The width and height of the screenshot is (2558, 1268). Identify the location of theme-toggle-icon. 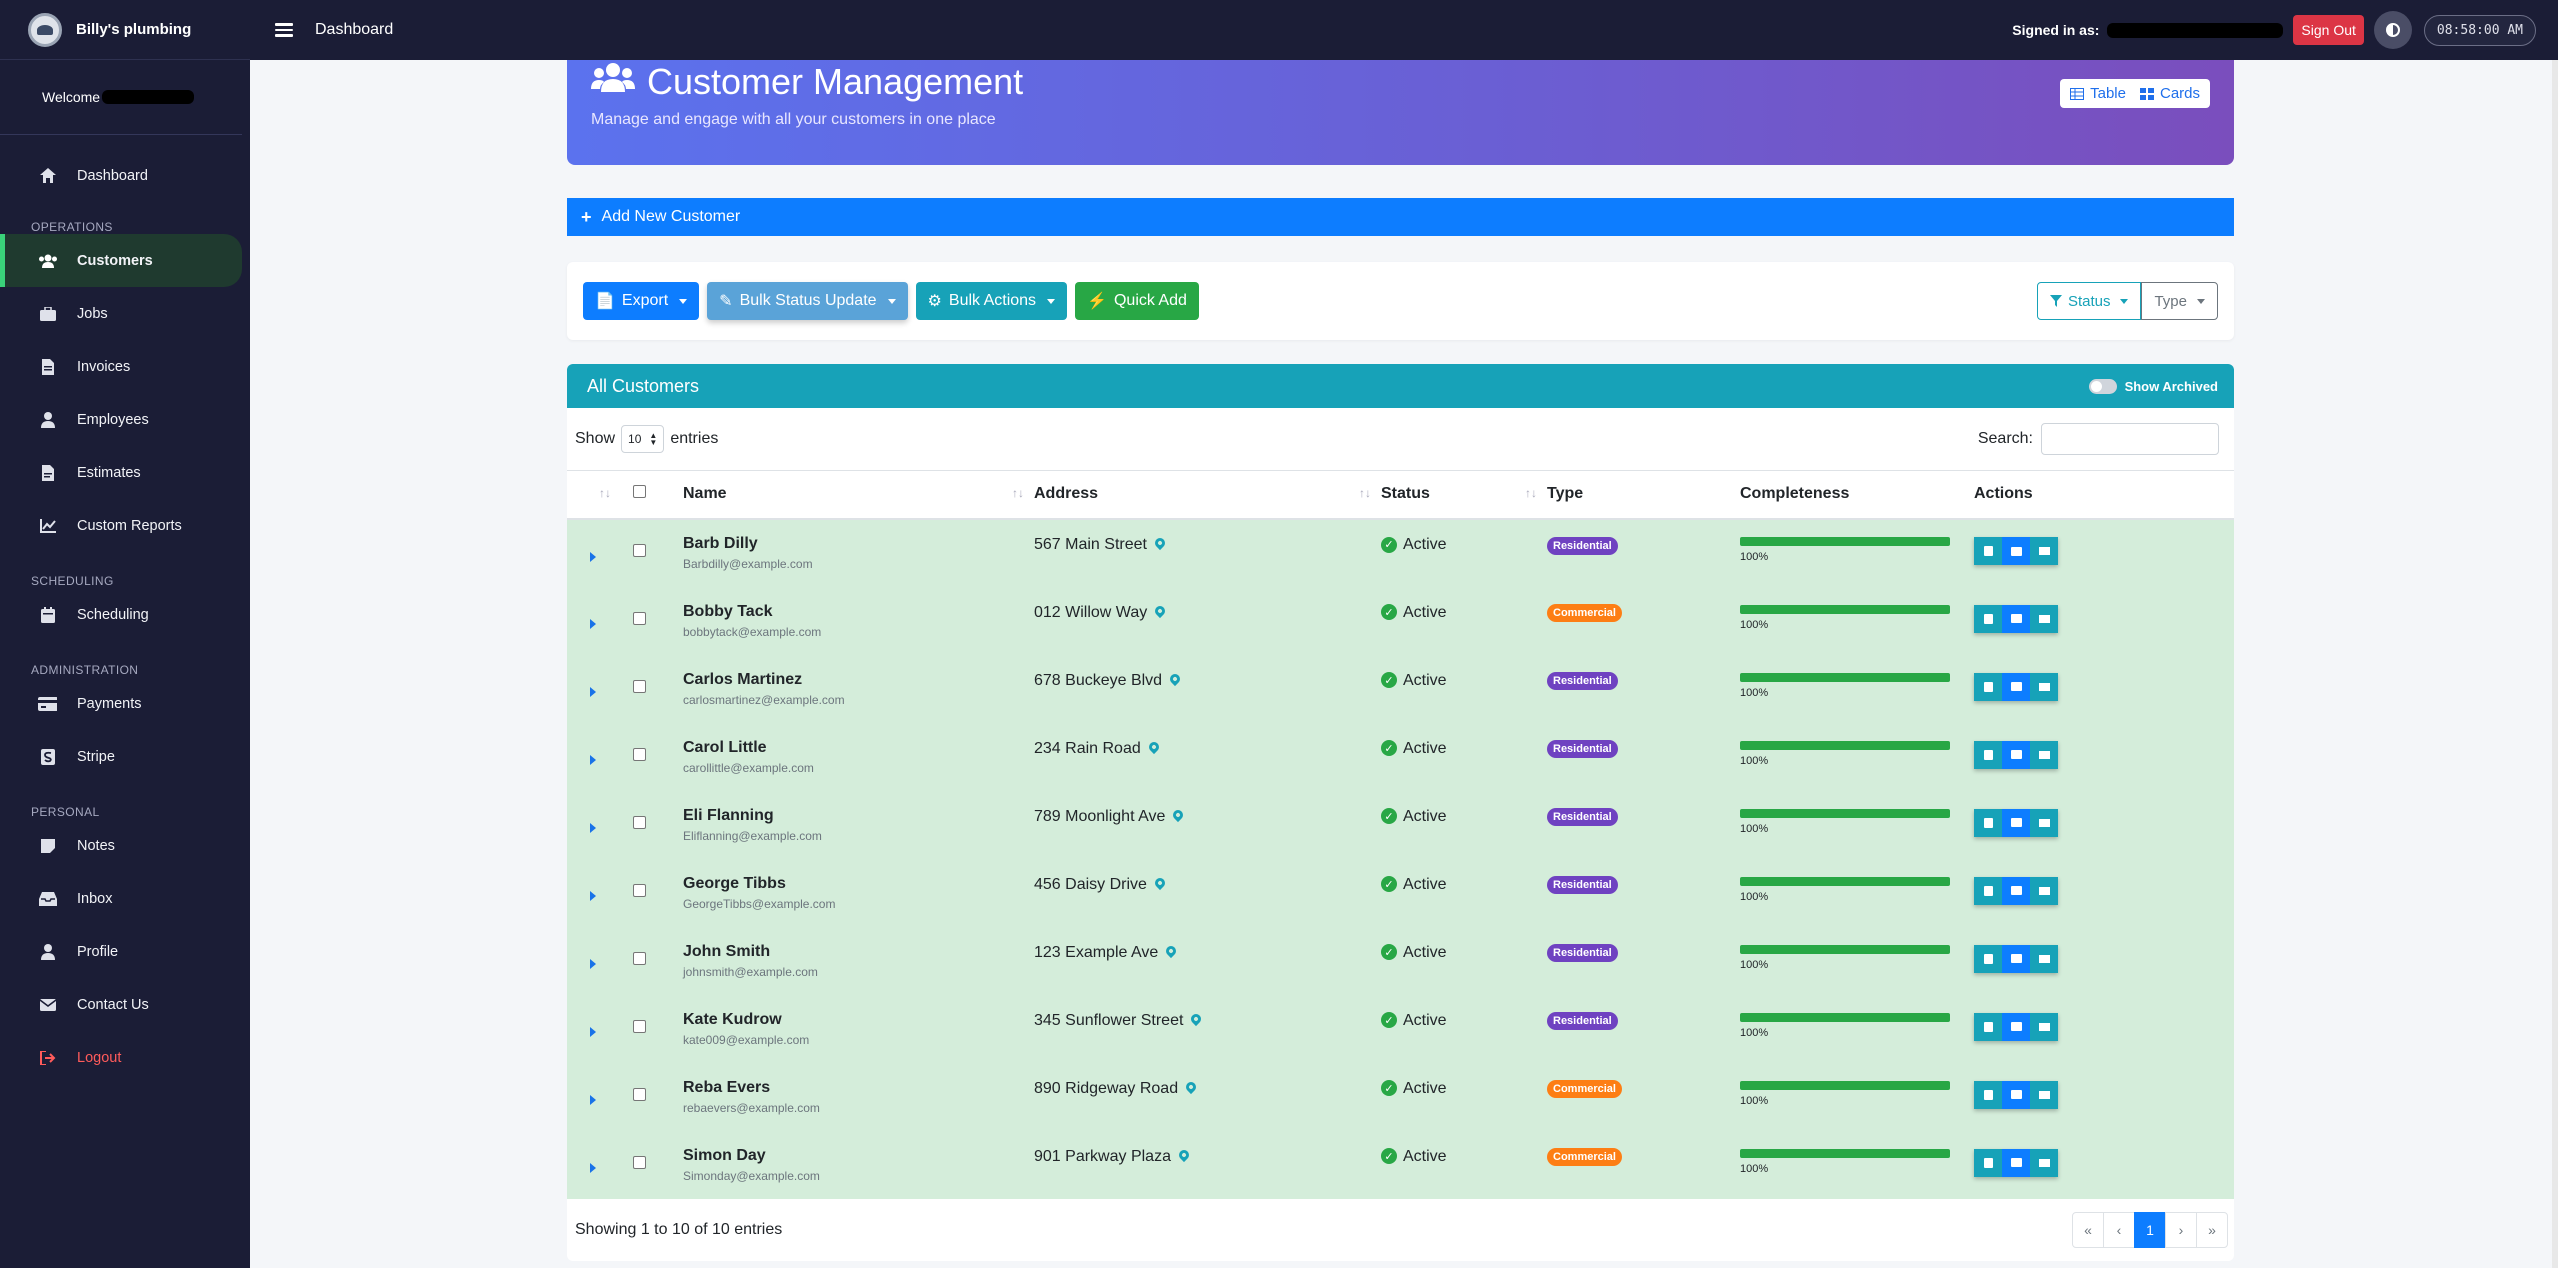
(2392, 30).